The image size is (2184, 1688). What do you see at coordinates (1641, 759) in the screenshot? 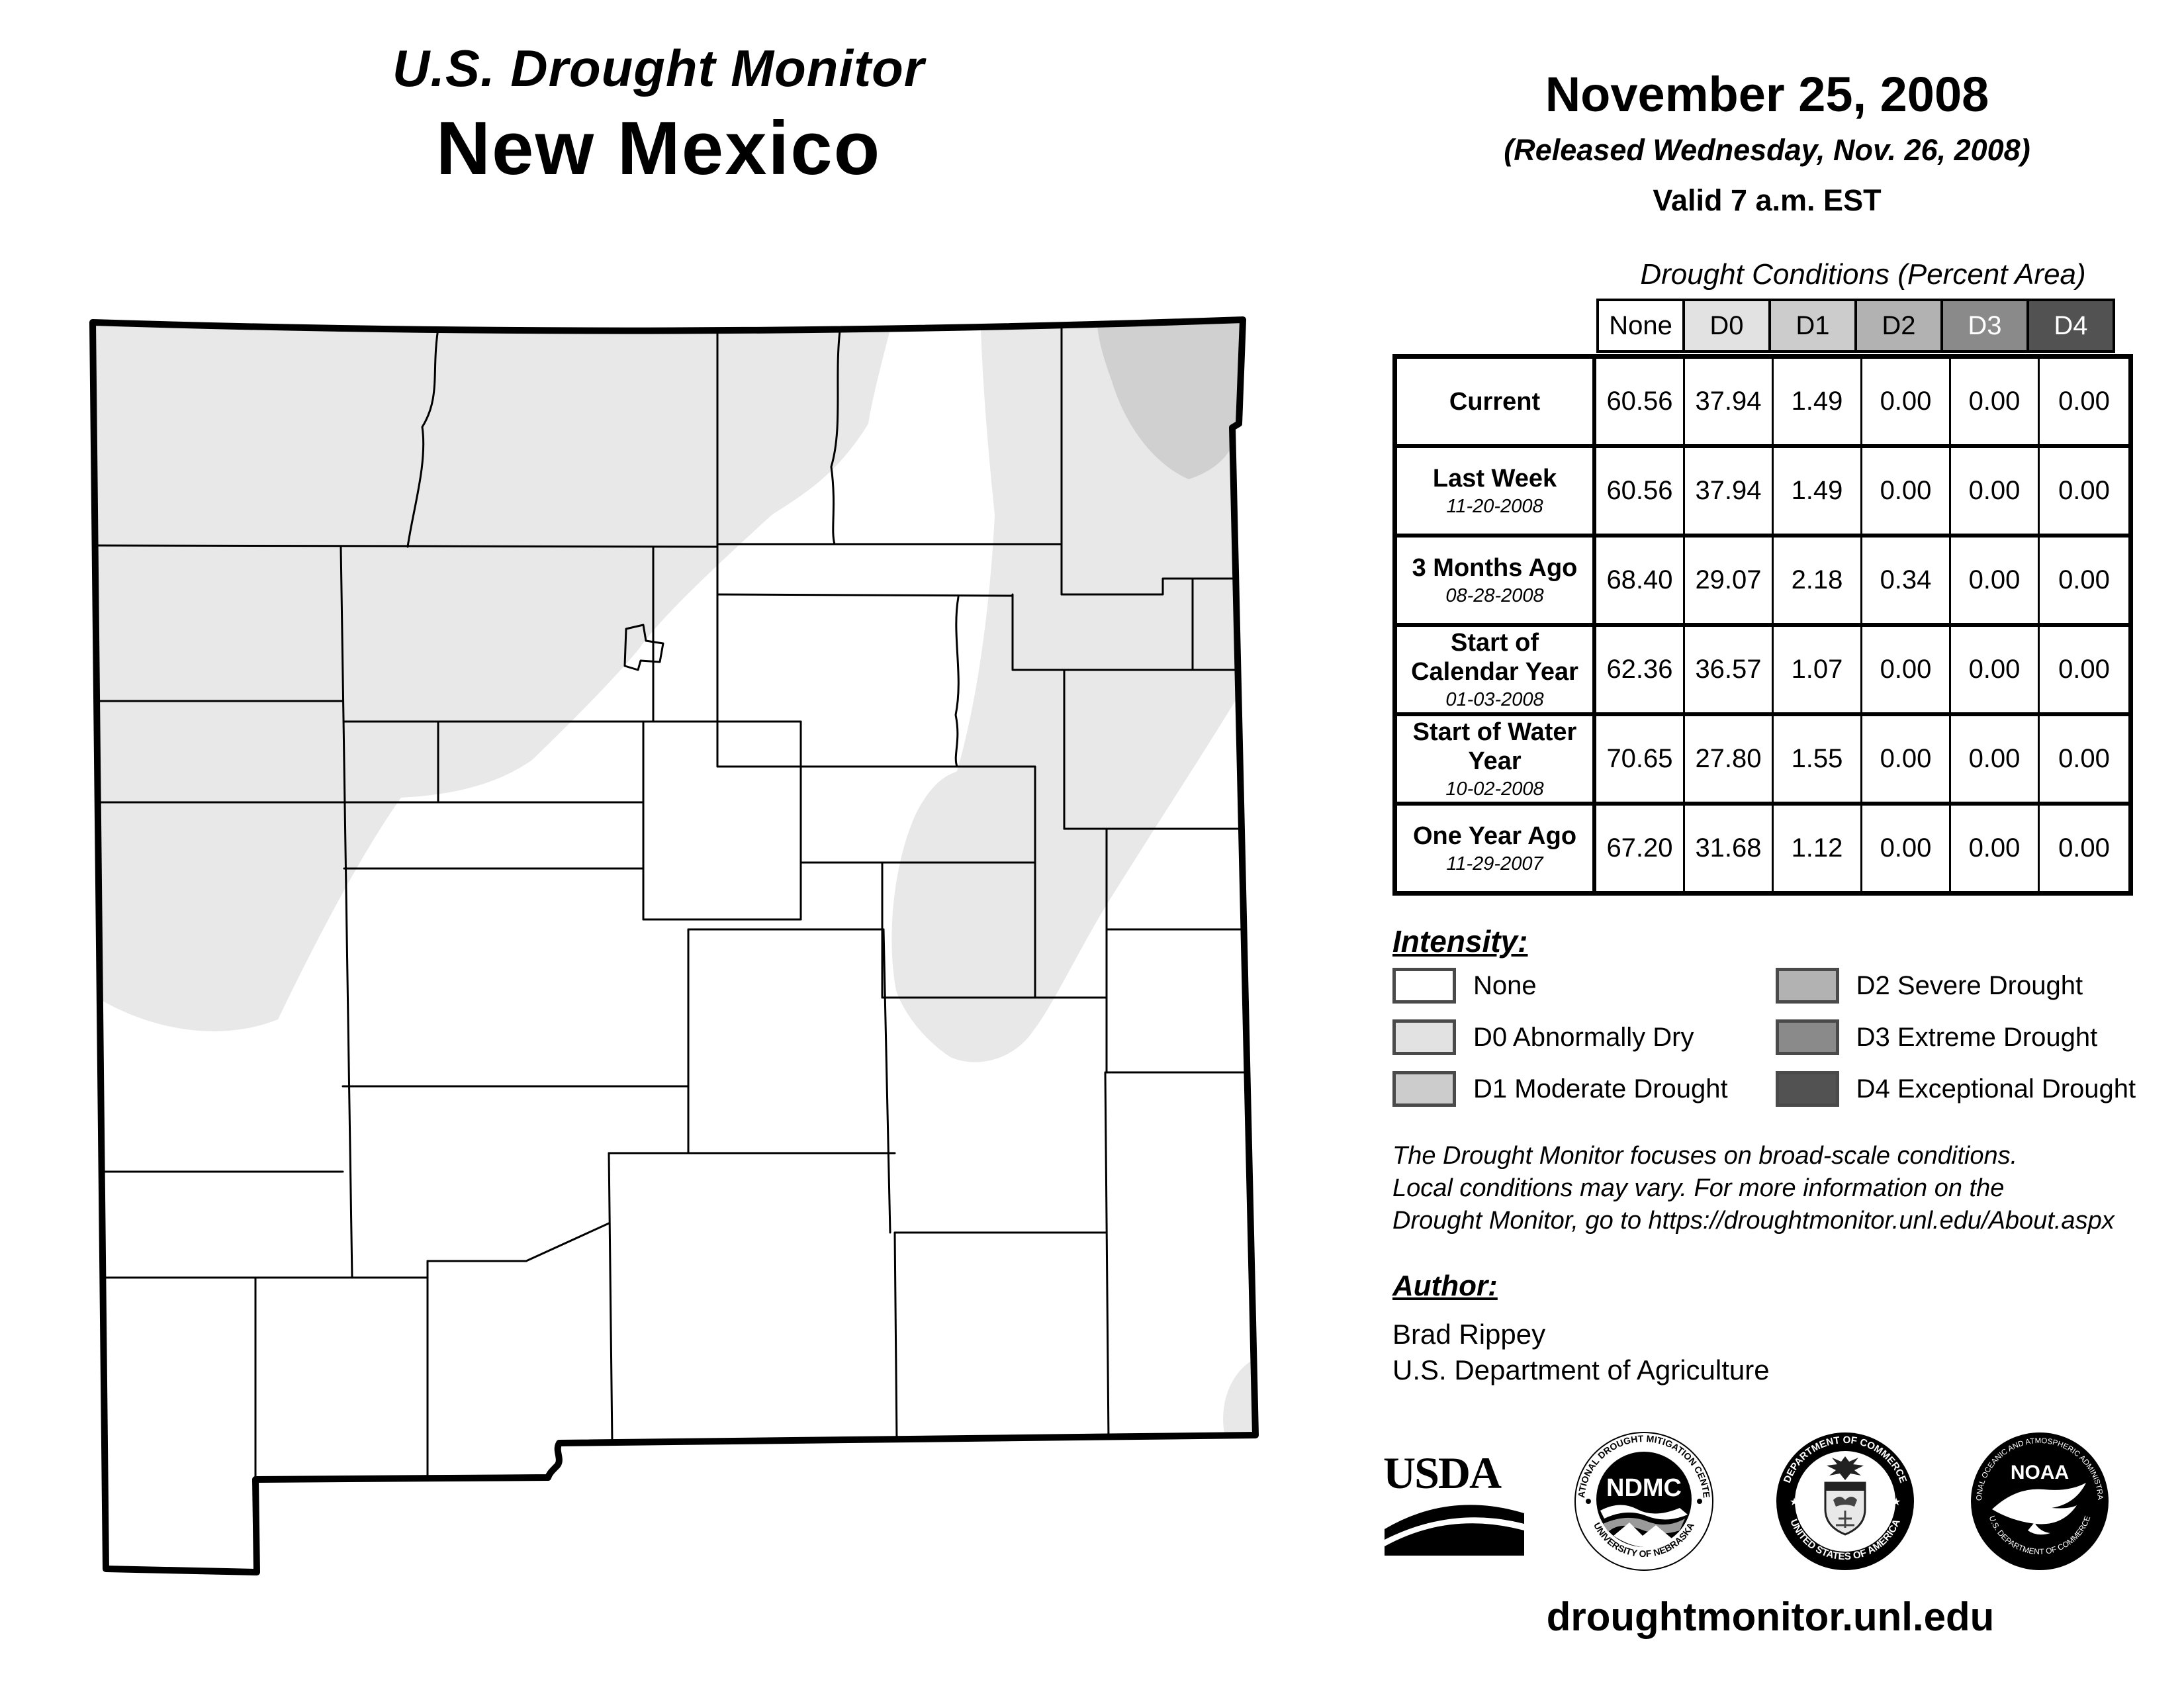
I see `table-cell: 70.65` at bounding box center [1641, 759].